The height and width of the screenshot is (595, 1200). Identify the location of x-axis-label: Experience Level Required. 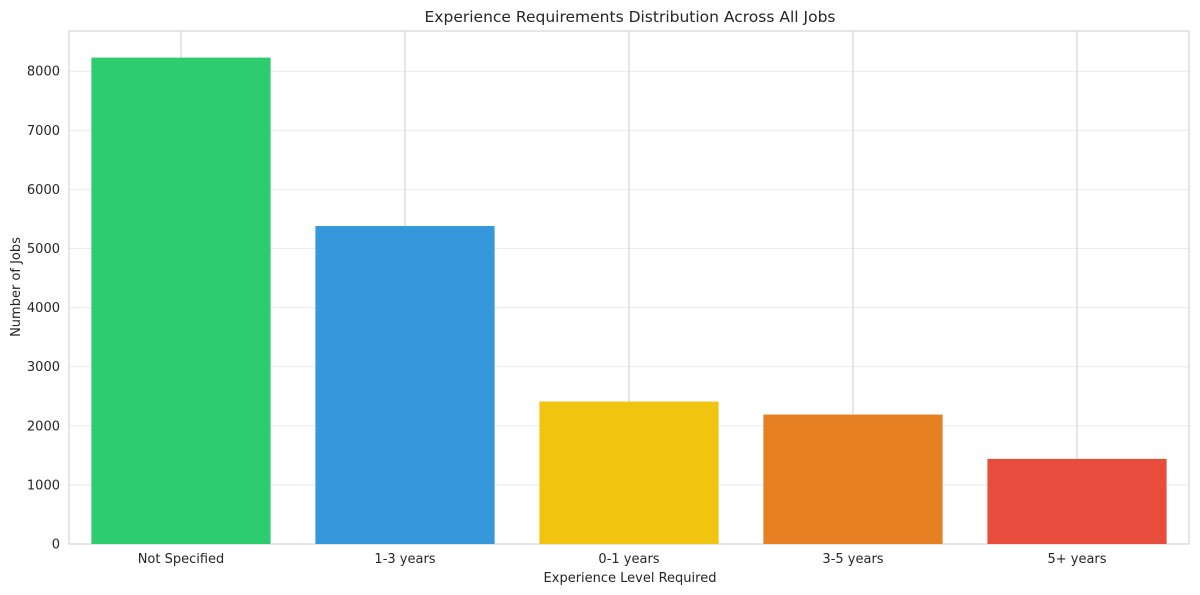
(630, 578).